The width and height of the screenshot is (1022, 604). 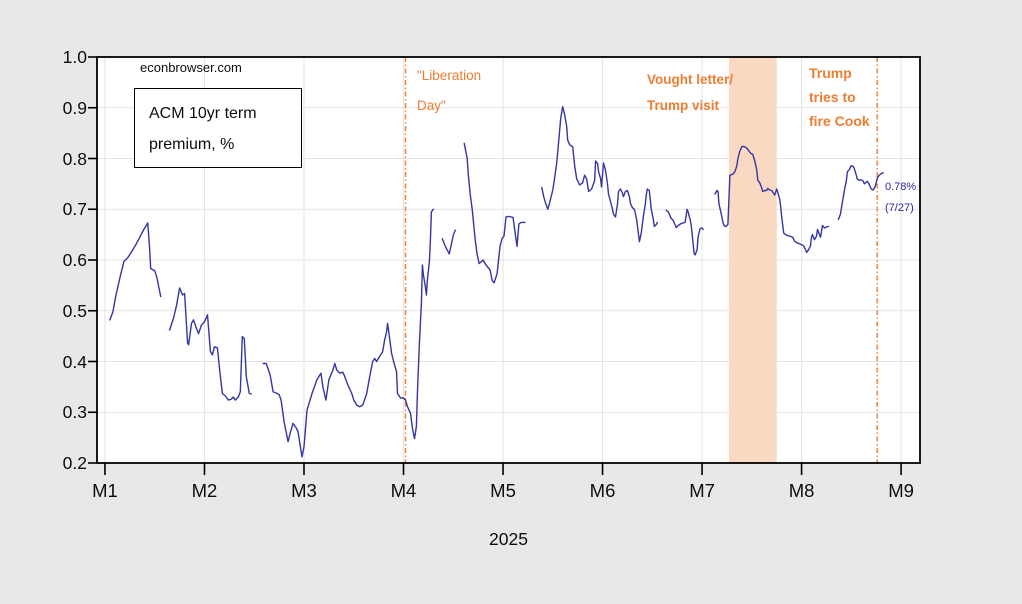 What do you see at coordinates (832, 97) in the screenshot?
I see `annotation-fire-cook-line-2: tries to` at bounding box center [832, 97].